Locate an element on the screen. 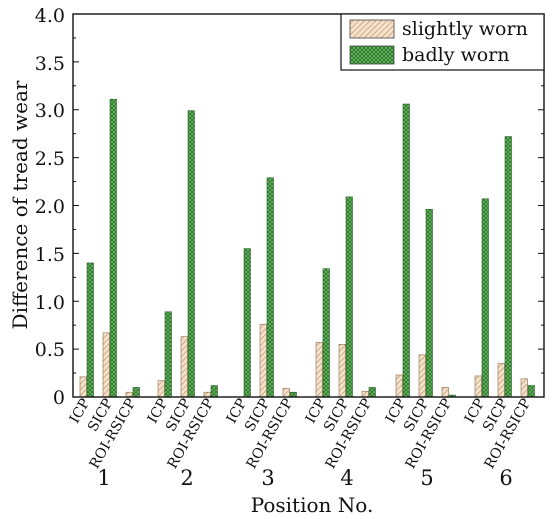 This screenshot has width=552, height=519. position-label: 3 is located at coordinates (267, 478).